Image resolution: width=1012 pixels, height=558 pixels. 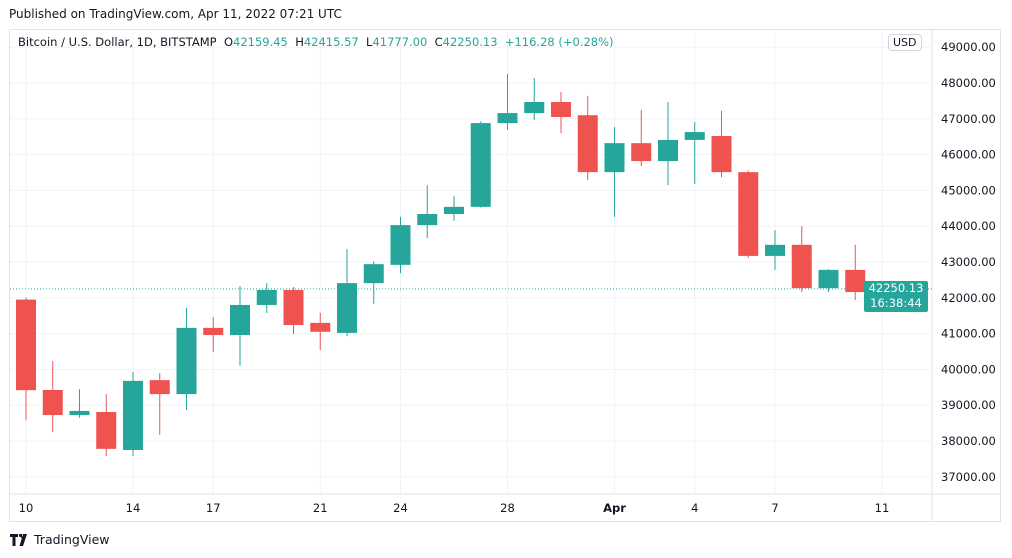 What do you see at coordinates (133, 508) in the screenshot?
I see `x-tick-label: 14` at bounding box center [133, 508].